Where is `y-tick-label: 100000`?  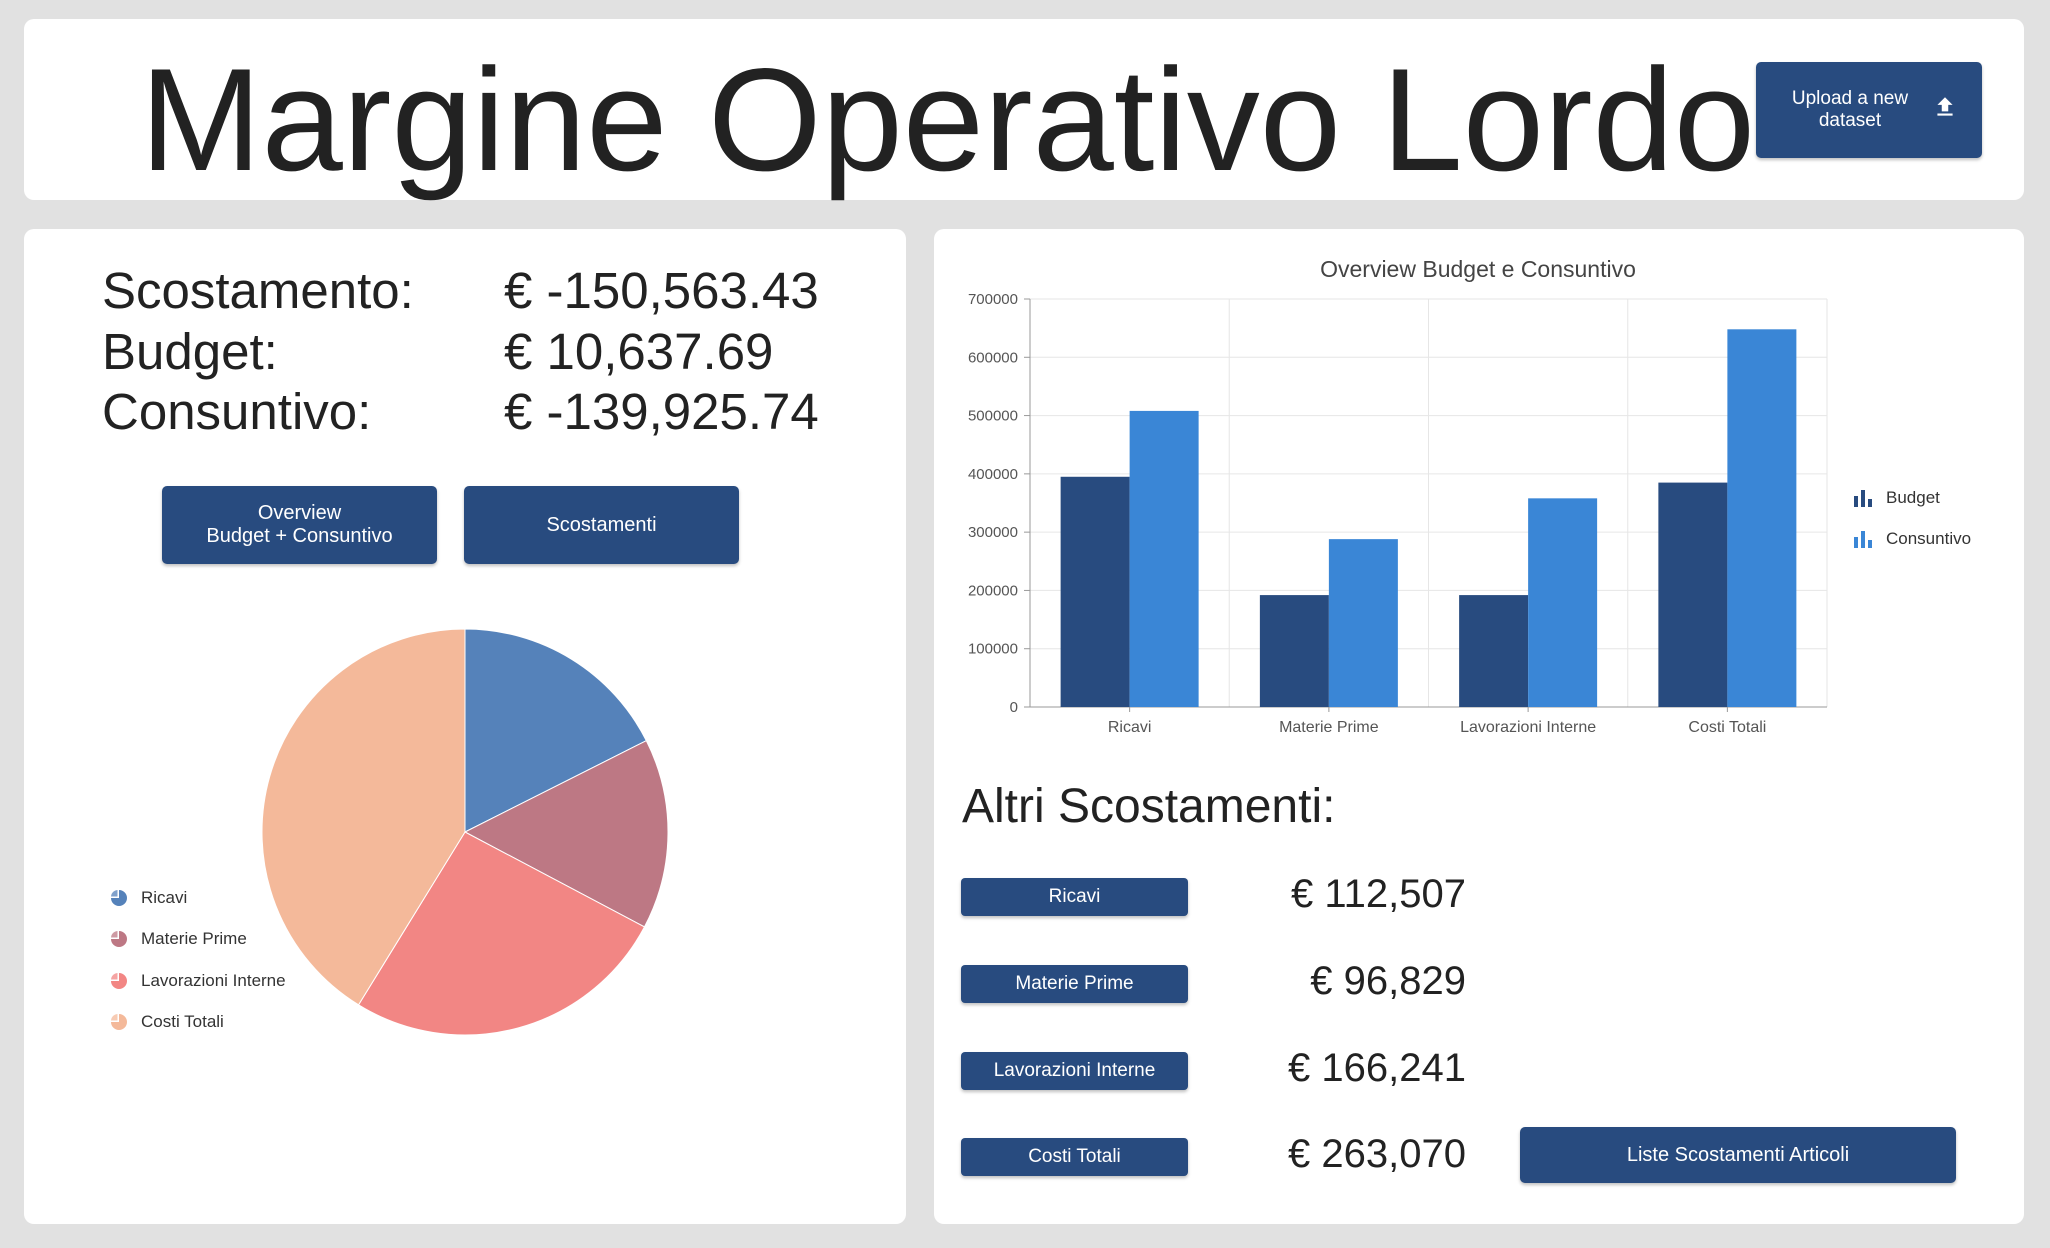 y-tick-label: 100000 is located at coordinates (993, 649).